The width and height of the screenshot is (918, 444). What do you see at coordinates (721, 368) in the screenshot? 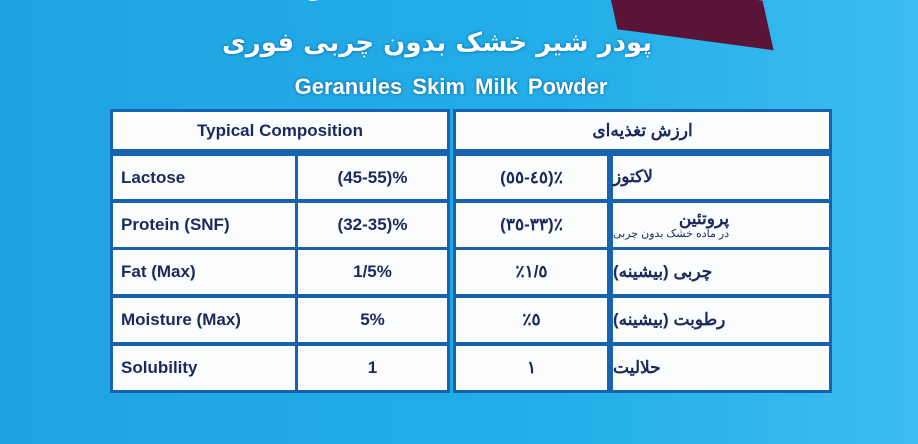
I see `persian-row-label: حلالیت` at bounding box center [721, 368].